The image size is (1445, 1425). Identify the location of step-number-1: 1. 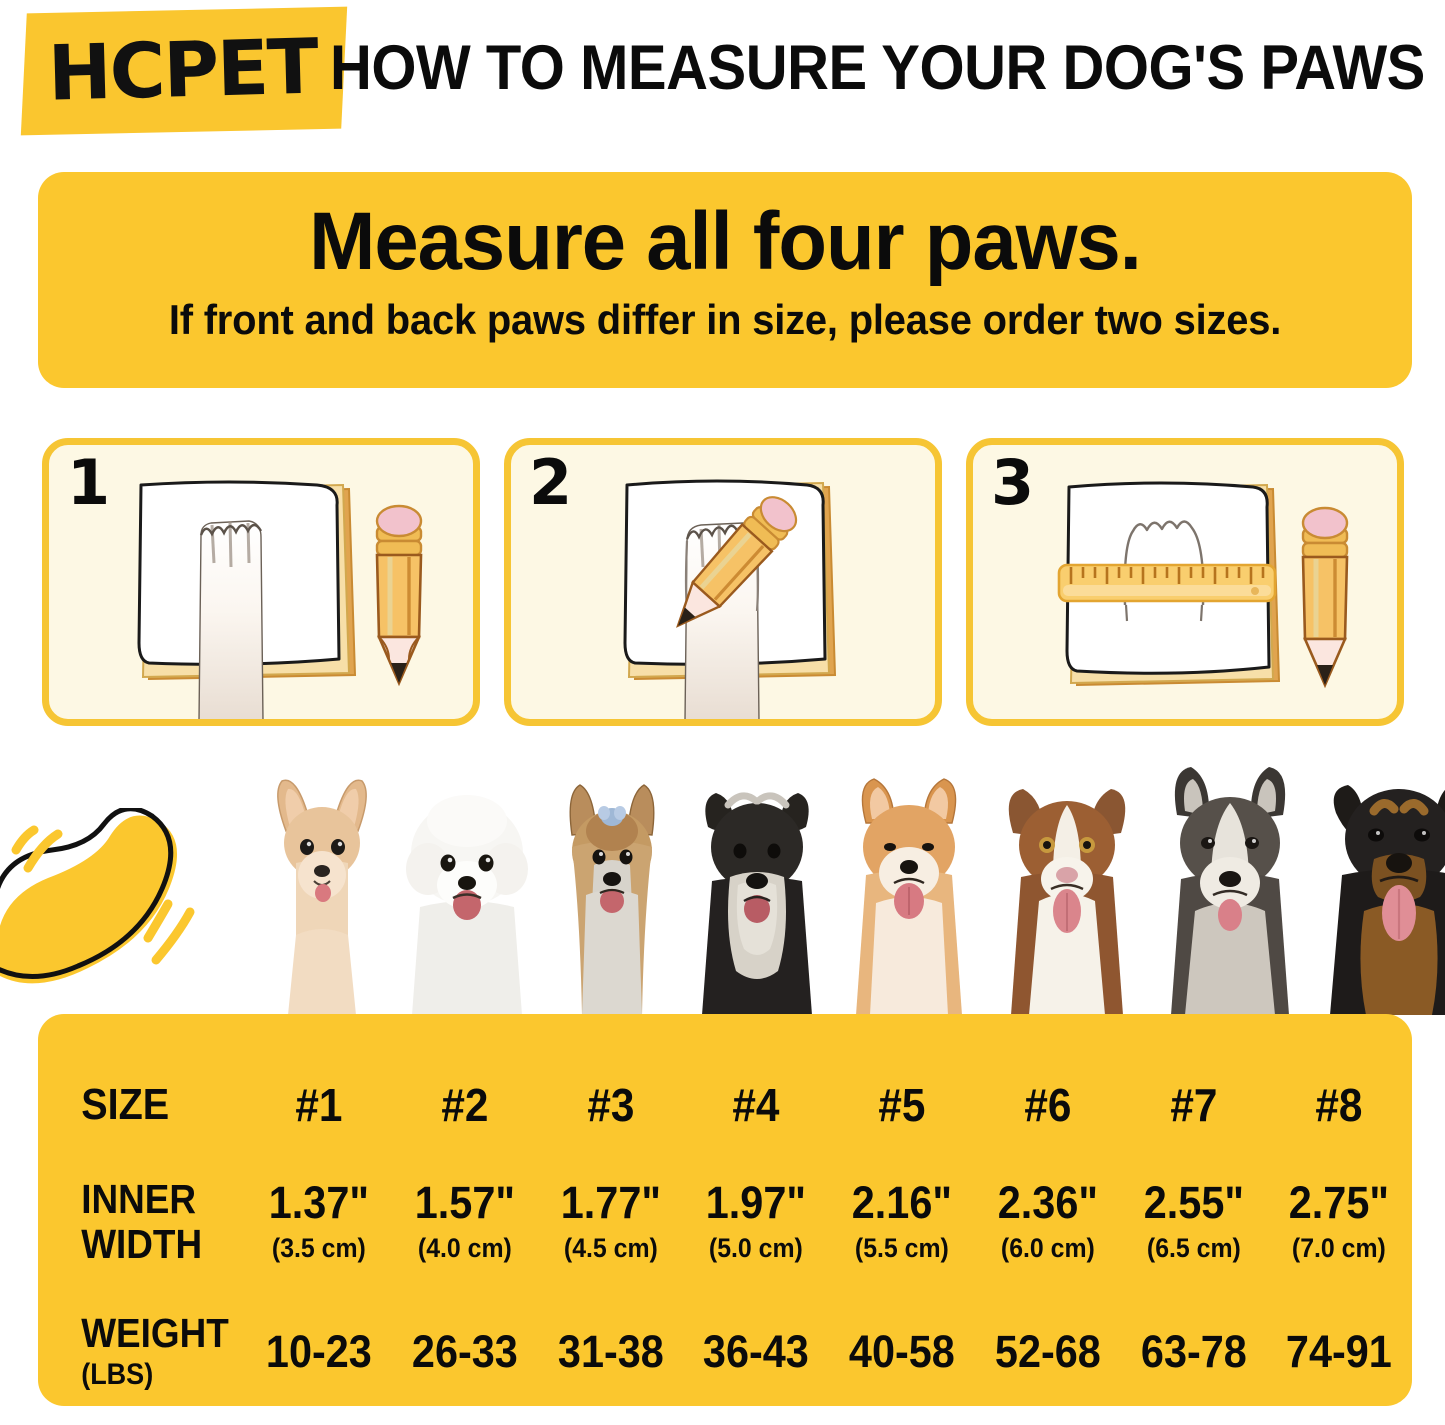
(89, 482).